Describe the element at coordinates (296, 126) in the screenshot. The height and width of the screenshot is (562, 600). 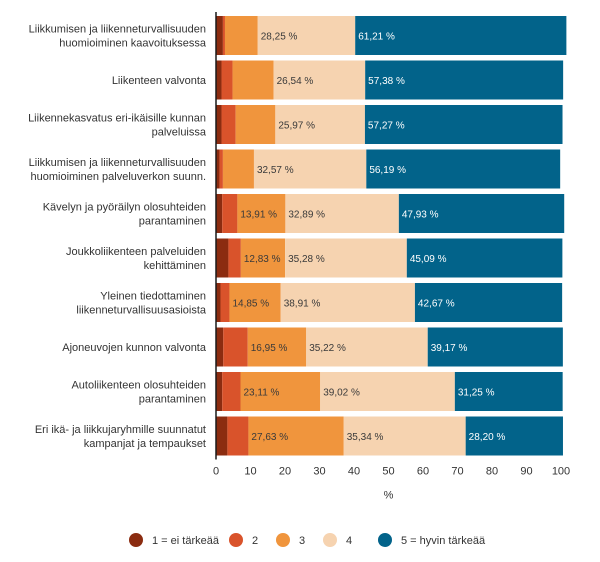
I see `data-label-3-4: 25,97 %` at that location.